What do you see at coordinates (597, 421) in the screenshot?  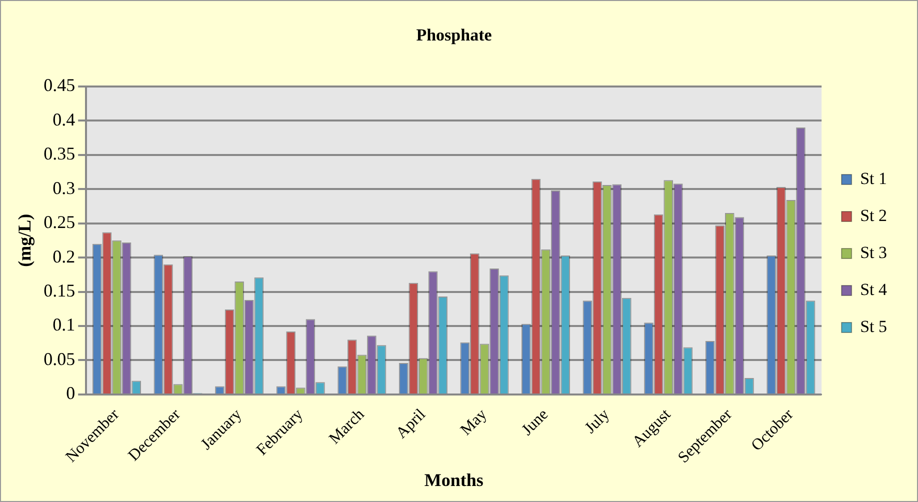 I see `x-tick-label: July` at bounding box center [597, 421].